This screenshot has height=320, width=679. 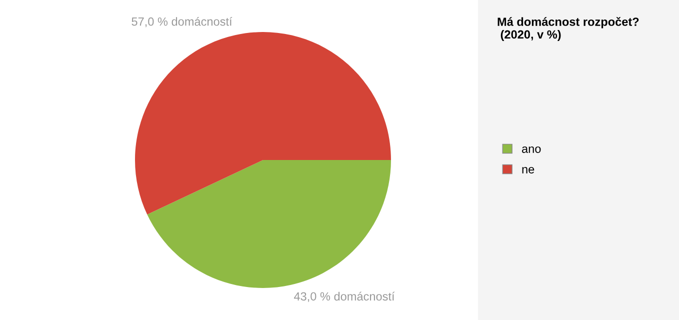 What do you see at coordinates (568, 29) in the screenshot?
I see `text: Má domácnost rozpočet? (2020, v %)` at bounding box center [568, 29].